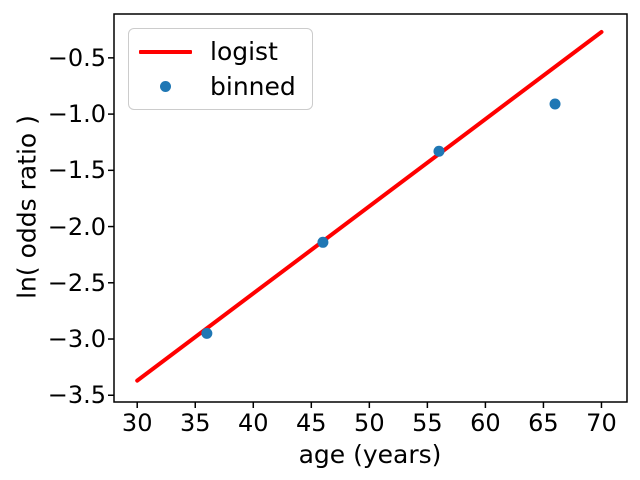 The height and width of the screenshot is (480, 640). Describe the element at coordinates (244, 51) in the screenshot. I see `legend-label-logist: logist` at that location.